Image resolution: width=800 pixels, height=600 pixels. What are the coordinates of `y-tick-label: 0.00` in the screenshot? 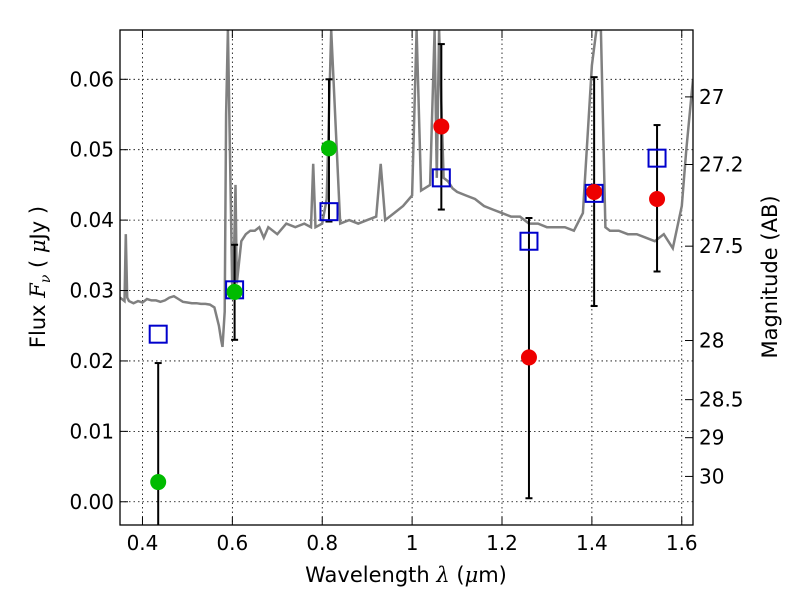 It's located at (91, 502).